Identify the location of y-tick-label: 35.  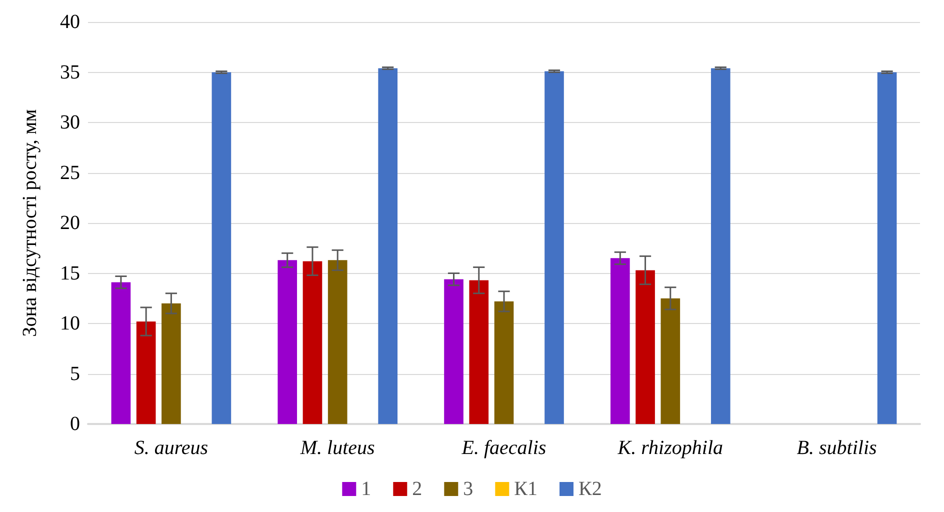
(70, 72).